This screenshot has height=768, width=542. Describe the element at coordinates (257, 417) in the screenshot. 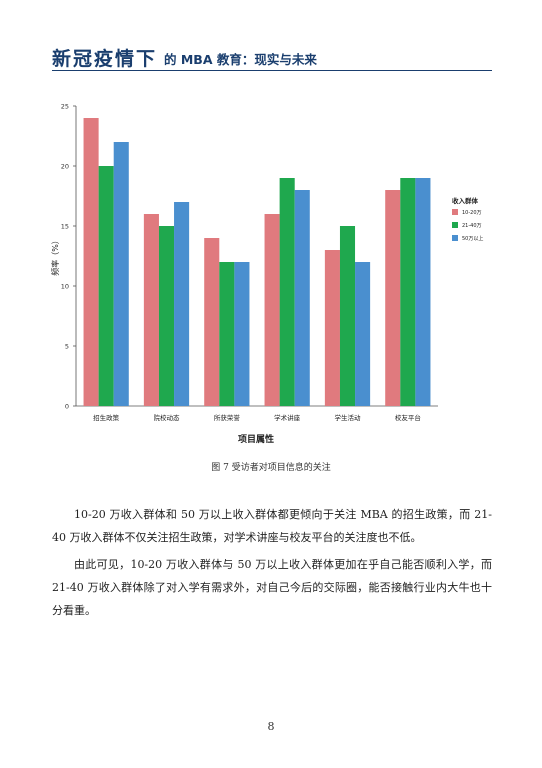

I see `x-tick-labels: 招生政策 院校动态 所获荣誉 学术讲座 学生活动 校友平台` at that location.